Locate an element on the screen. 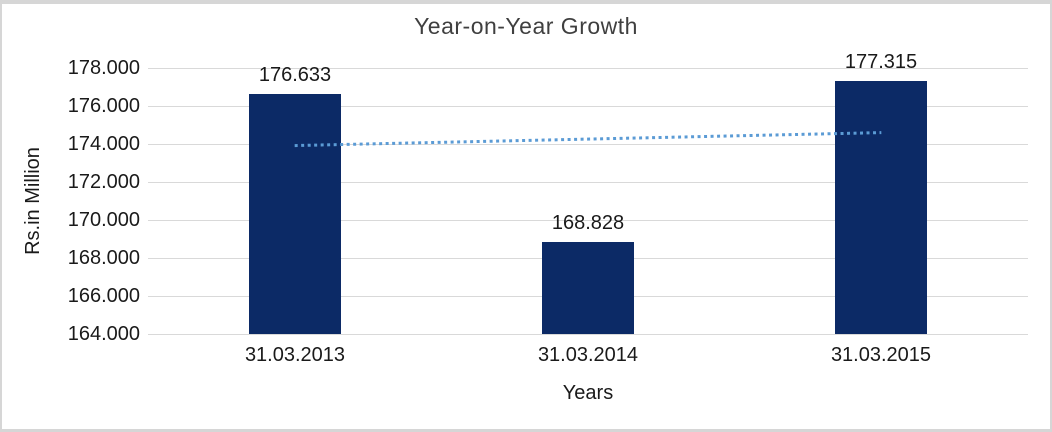 The image size is (1052, 432). trendline is located at coordinates (588, 139).